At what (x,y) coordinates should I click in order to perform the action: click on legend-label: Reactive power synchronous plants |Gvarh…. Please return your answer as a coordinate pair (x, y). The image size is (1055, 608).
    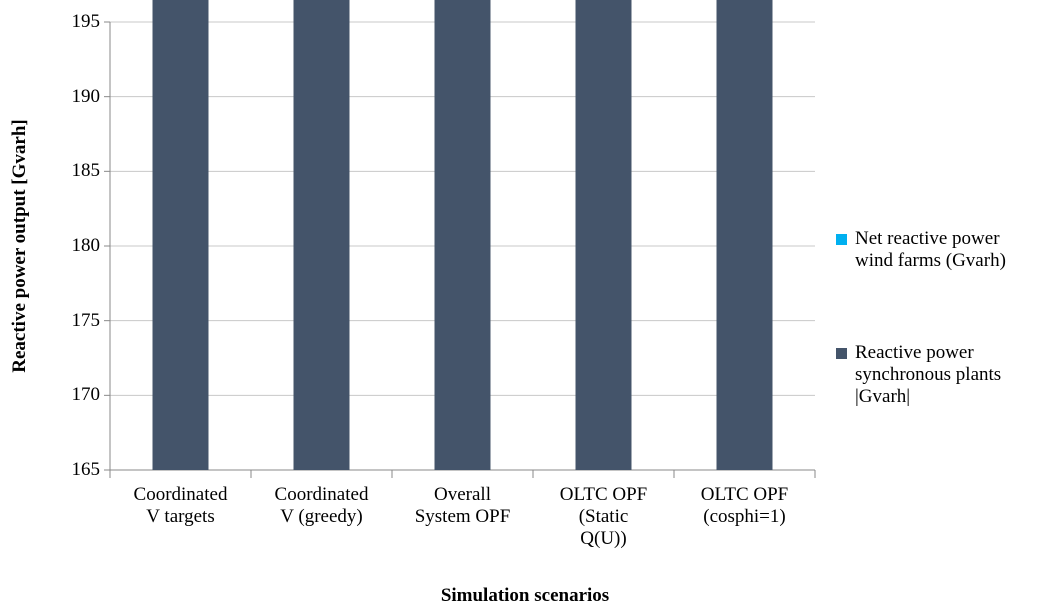
    Looking at the image, I should click on (928, 374).